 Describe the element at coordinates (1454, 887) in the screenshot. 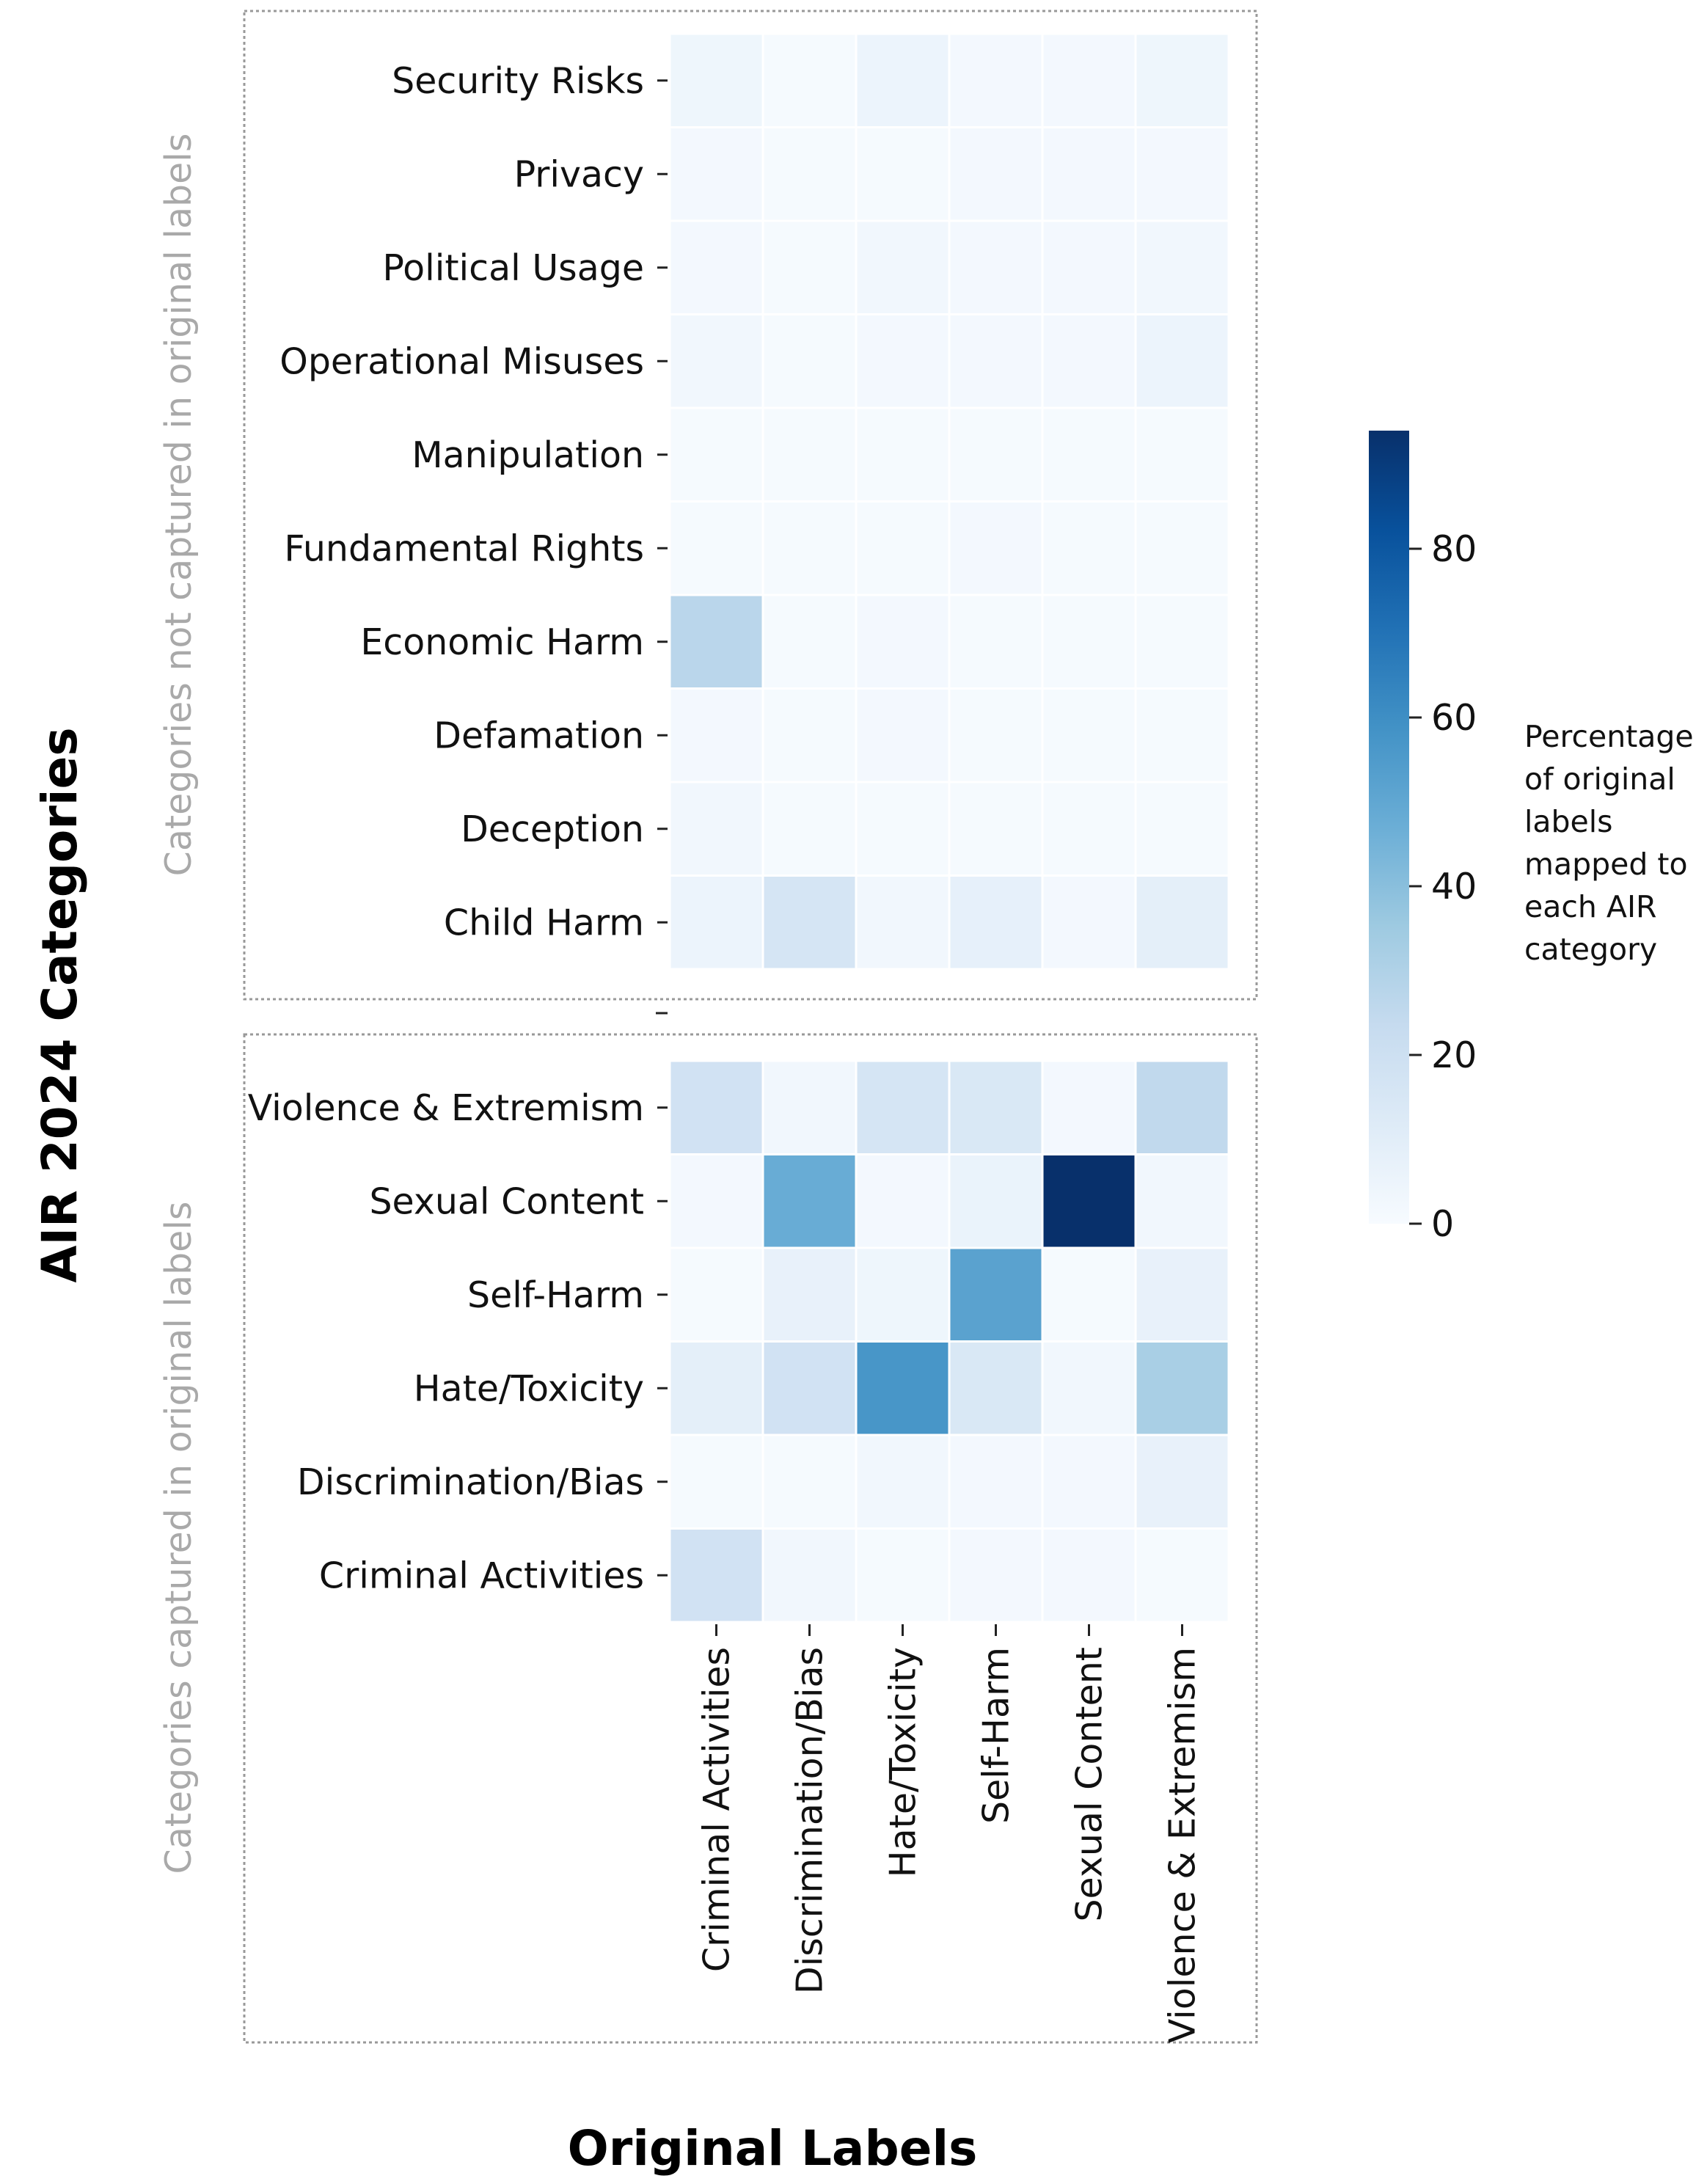

I see `colorbar-tick-label: 40` at that location.